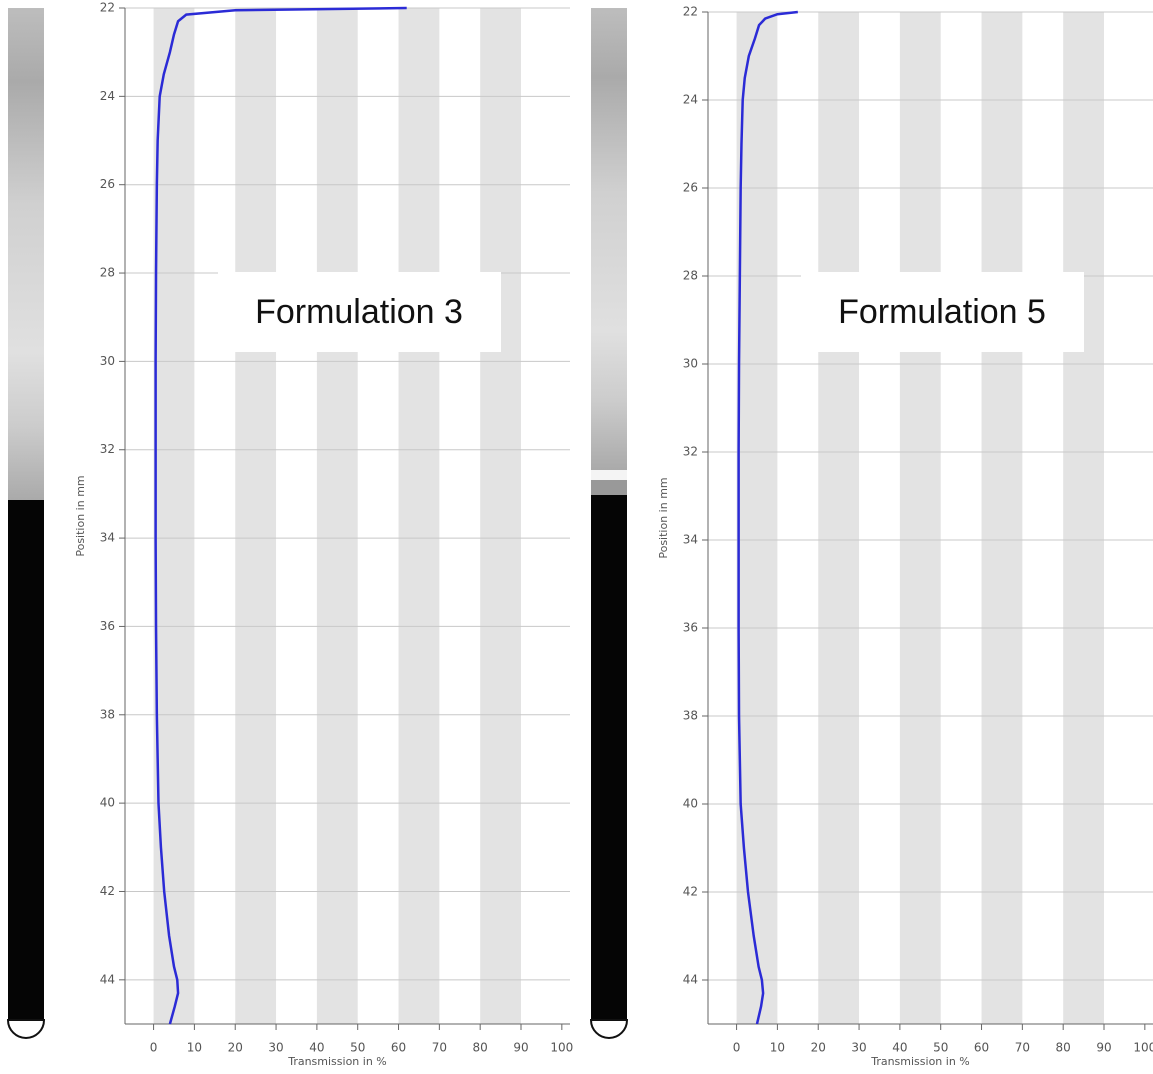 The height and width of the screenshot is (1074, 1153). What do you see at coordinates (609, 523) in the screenshot?
I see `tube-right` at bounding box center [609, 523].